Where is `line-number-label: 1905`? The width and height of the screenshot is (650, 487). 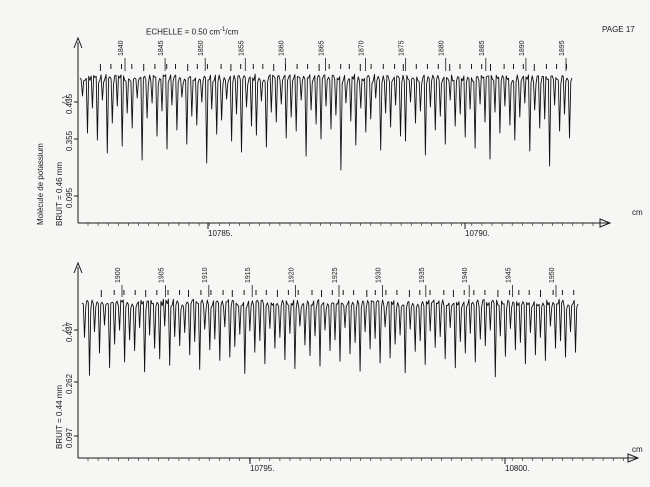
line-number-label: 1905 is located at coordinates (161, 275).